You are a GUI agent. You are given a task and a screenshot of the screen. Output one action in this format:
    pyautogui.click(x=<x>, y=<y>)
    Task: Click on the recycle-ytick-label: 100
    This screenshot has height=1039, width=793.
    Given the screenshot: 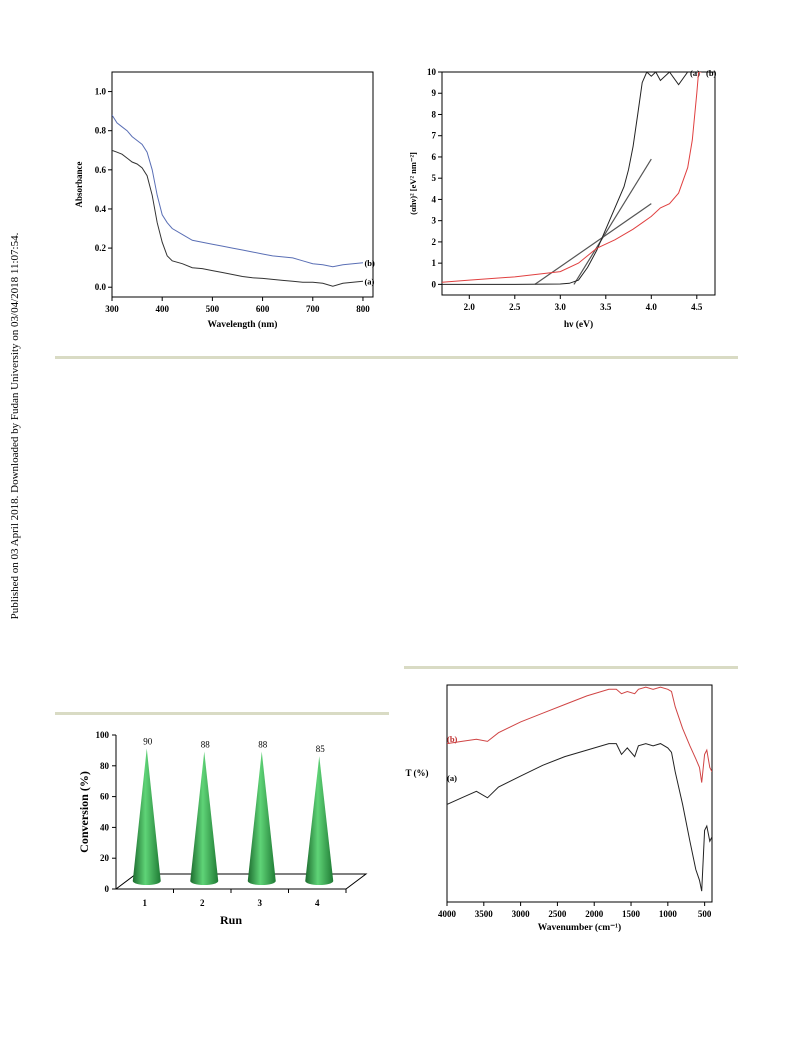 What is the action you would take?
    pyautogui.click(x=103, y=735)
    